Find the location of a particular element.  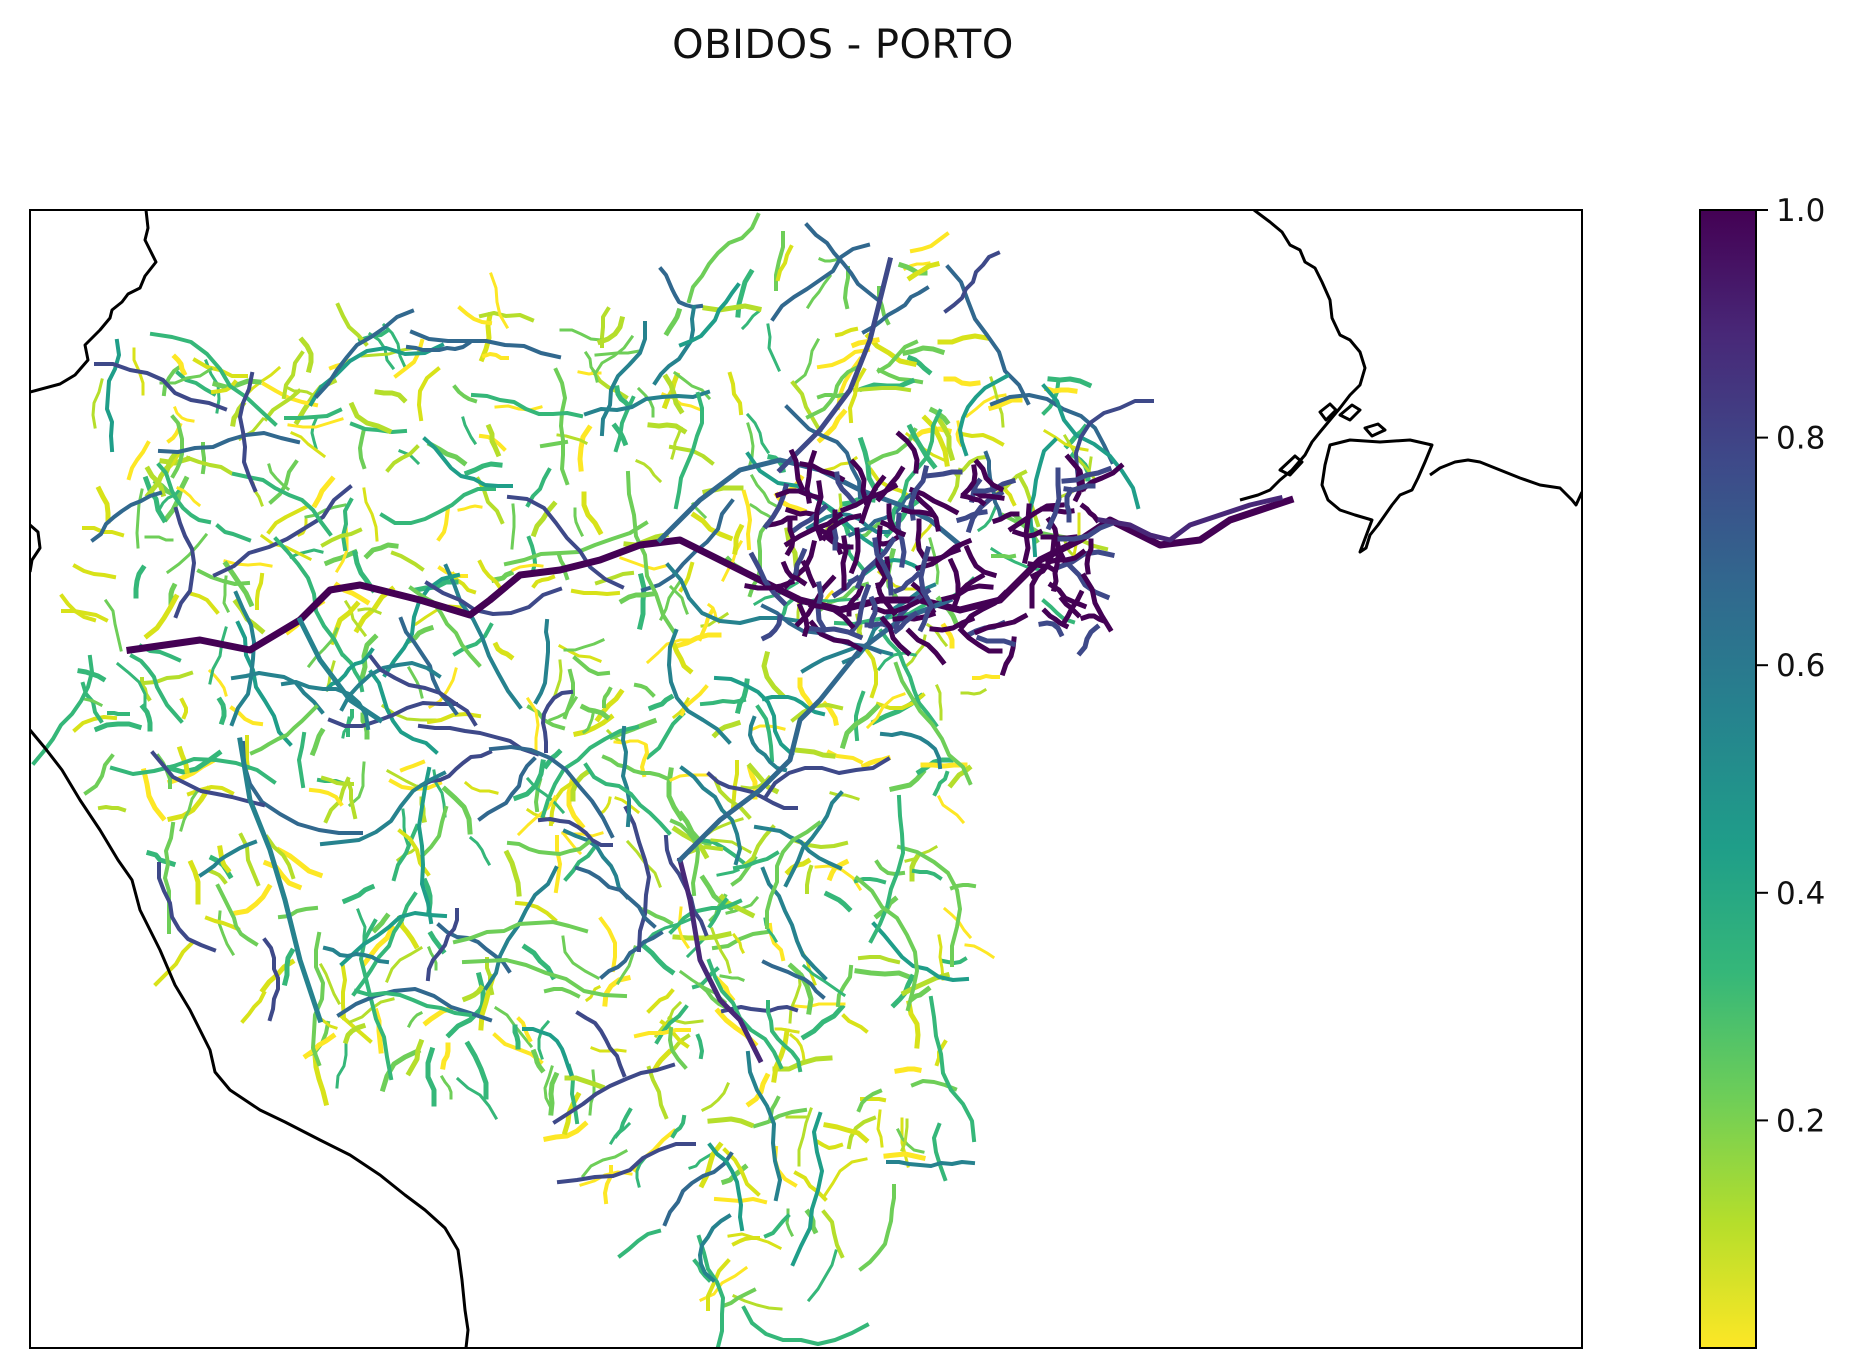

colorbar-ticks: 1.0 0.8 0.6 0.4 0.2 is located at coordinates (1790, 666).